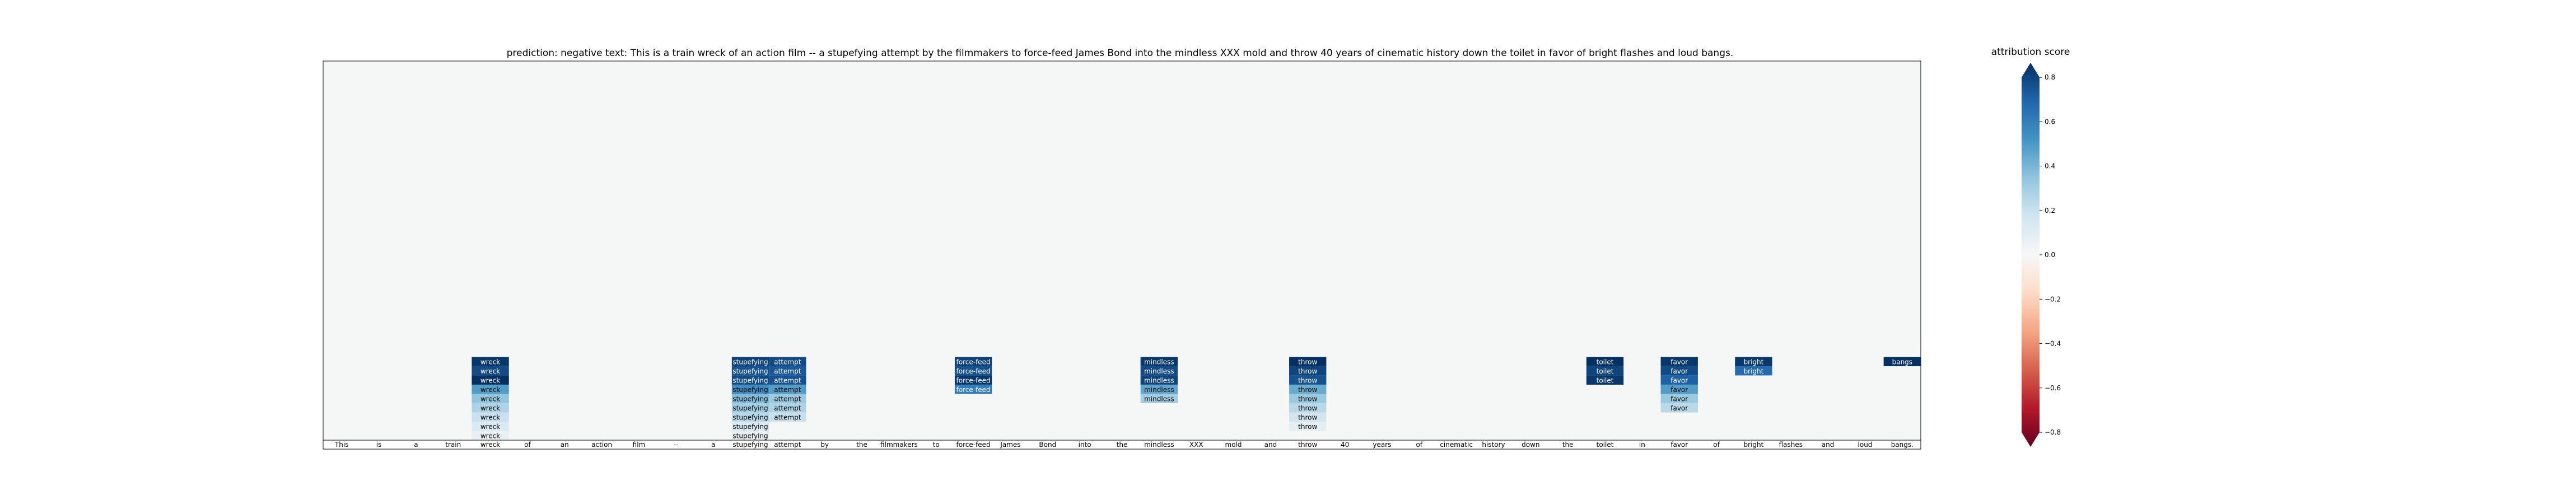 The image size is (2576, 504). I want to click on token-label: years, so click(1382, 445).